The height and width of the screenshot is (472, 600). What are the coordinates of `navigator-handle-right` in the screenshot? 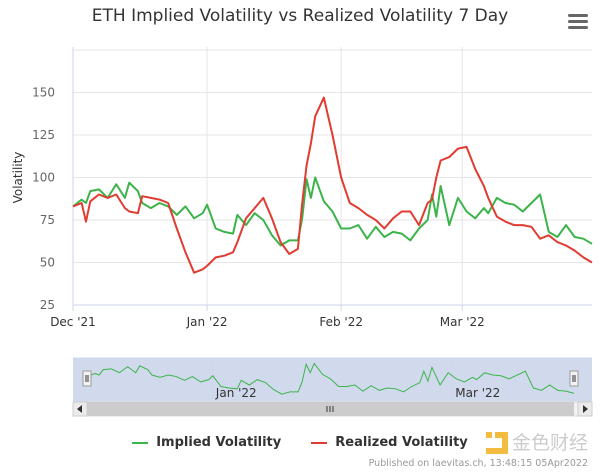 It's located at (574, 378).